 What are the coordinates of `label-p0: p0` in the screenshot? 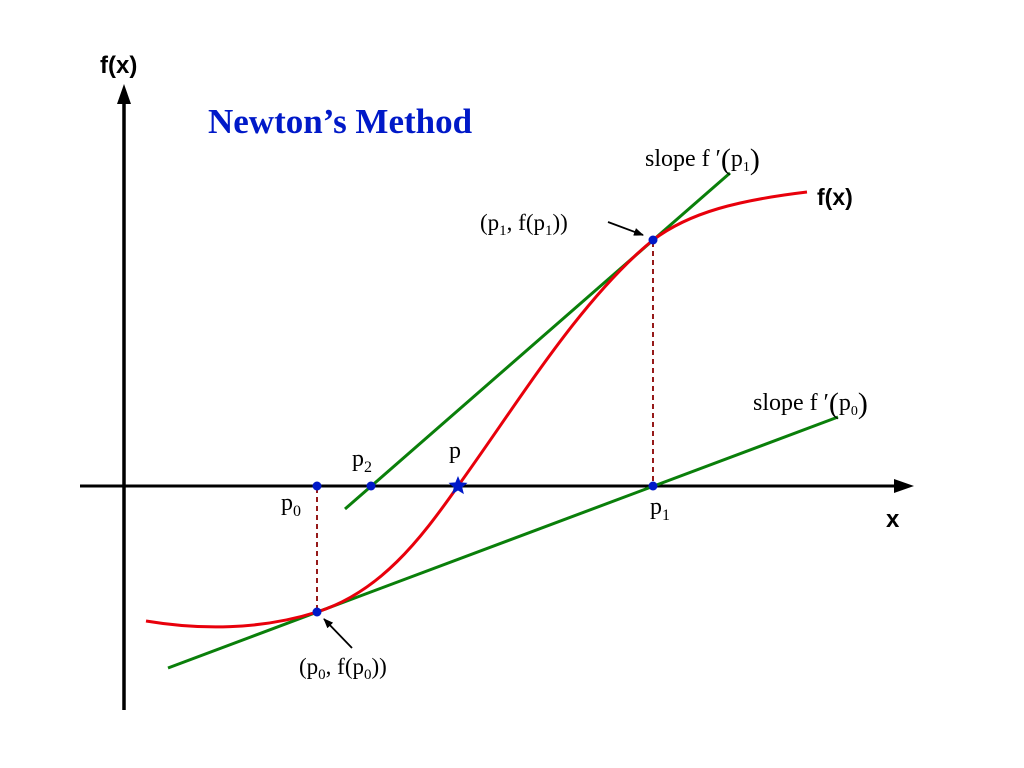 It's located at (291, 505).